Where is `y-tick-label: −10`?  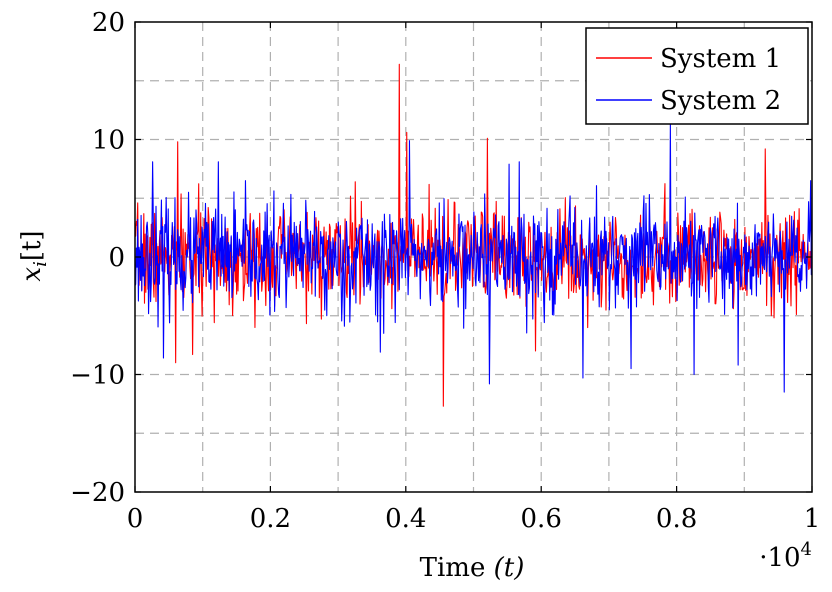 y-tick-label: −10 is located at coordinates (97, 376).